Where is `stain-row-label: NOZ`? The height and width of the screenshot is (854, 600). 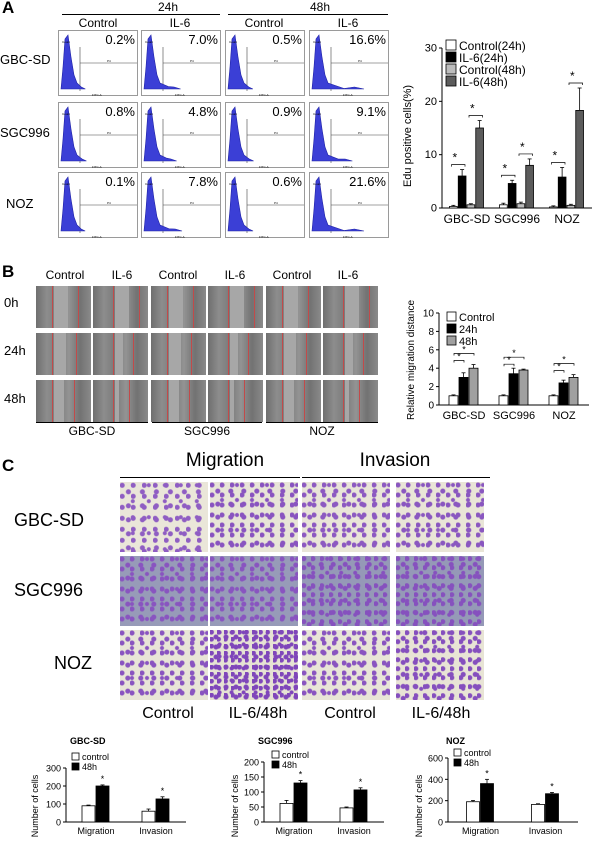
stain-row-label: NOZ is located at coordinates (73, 663).